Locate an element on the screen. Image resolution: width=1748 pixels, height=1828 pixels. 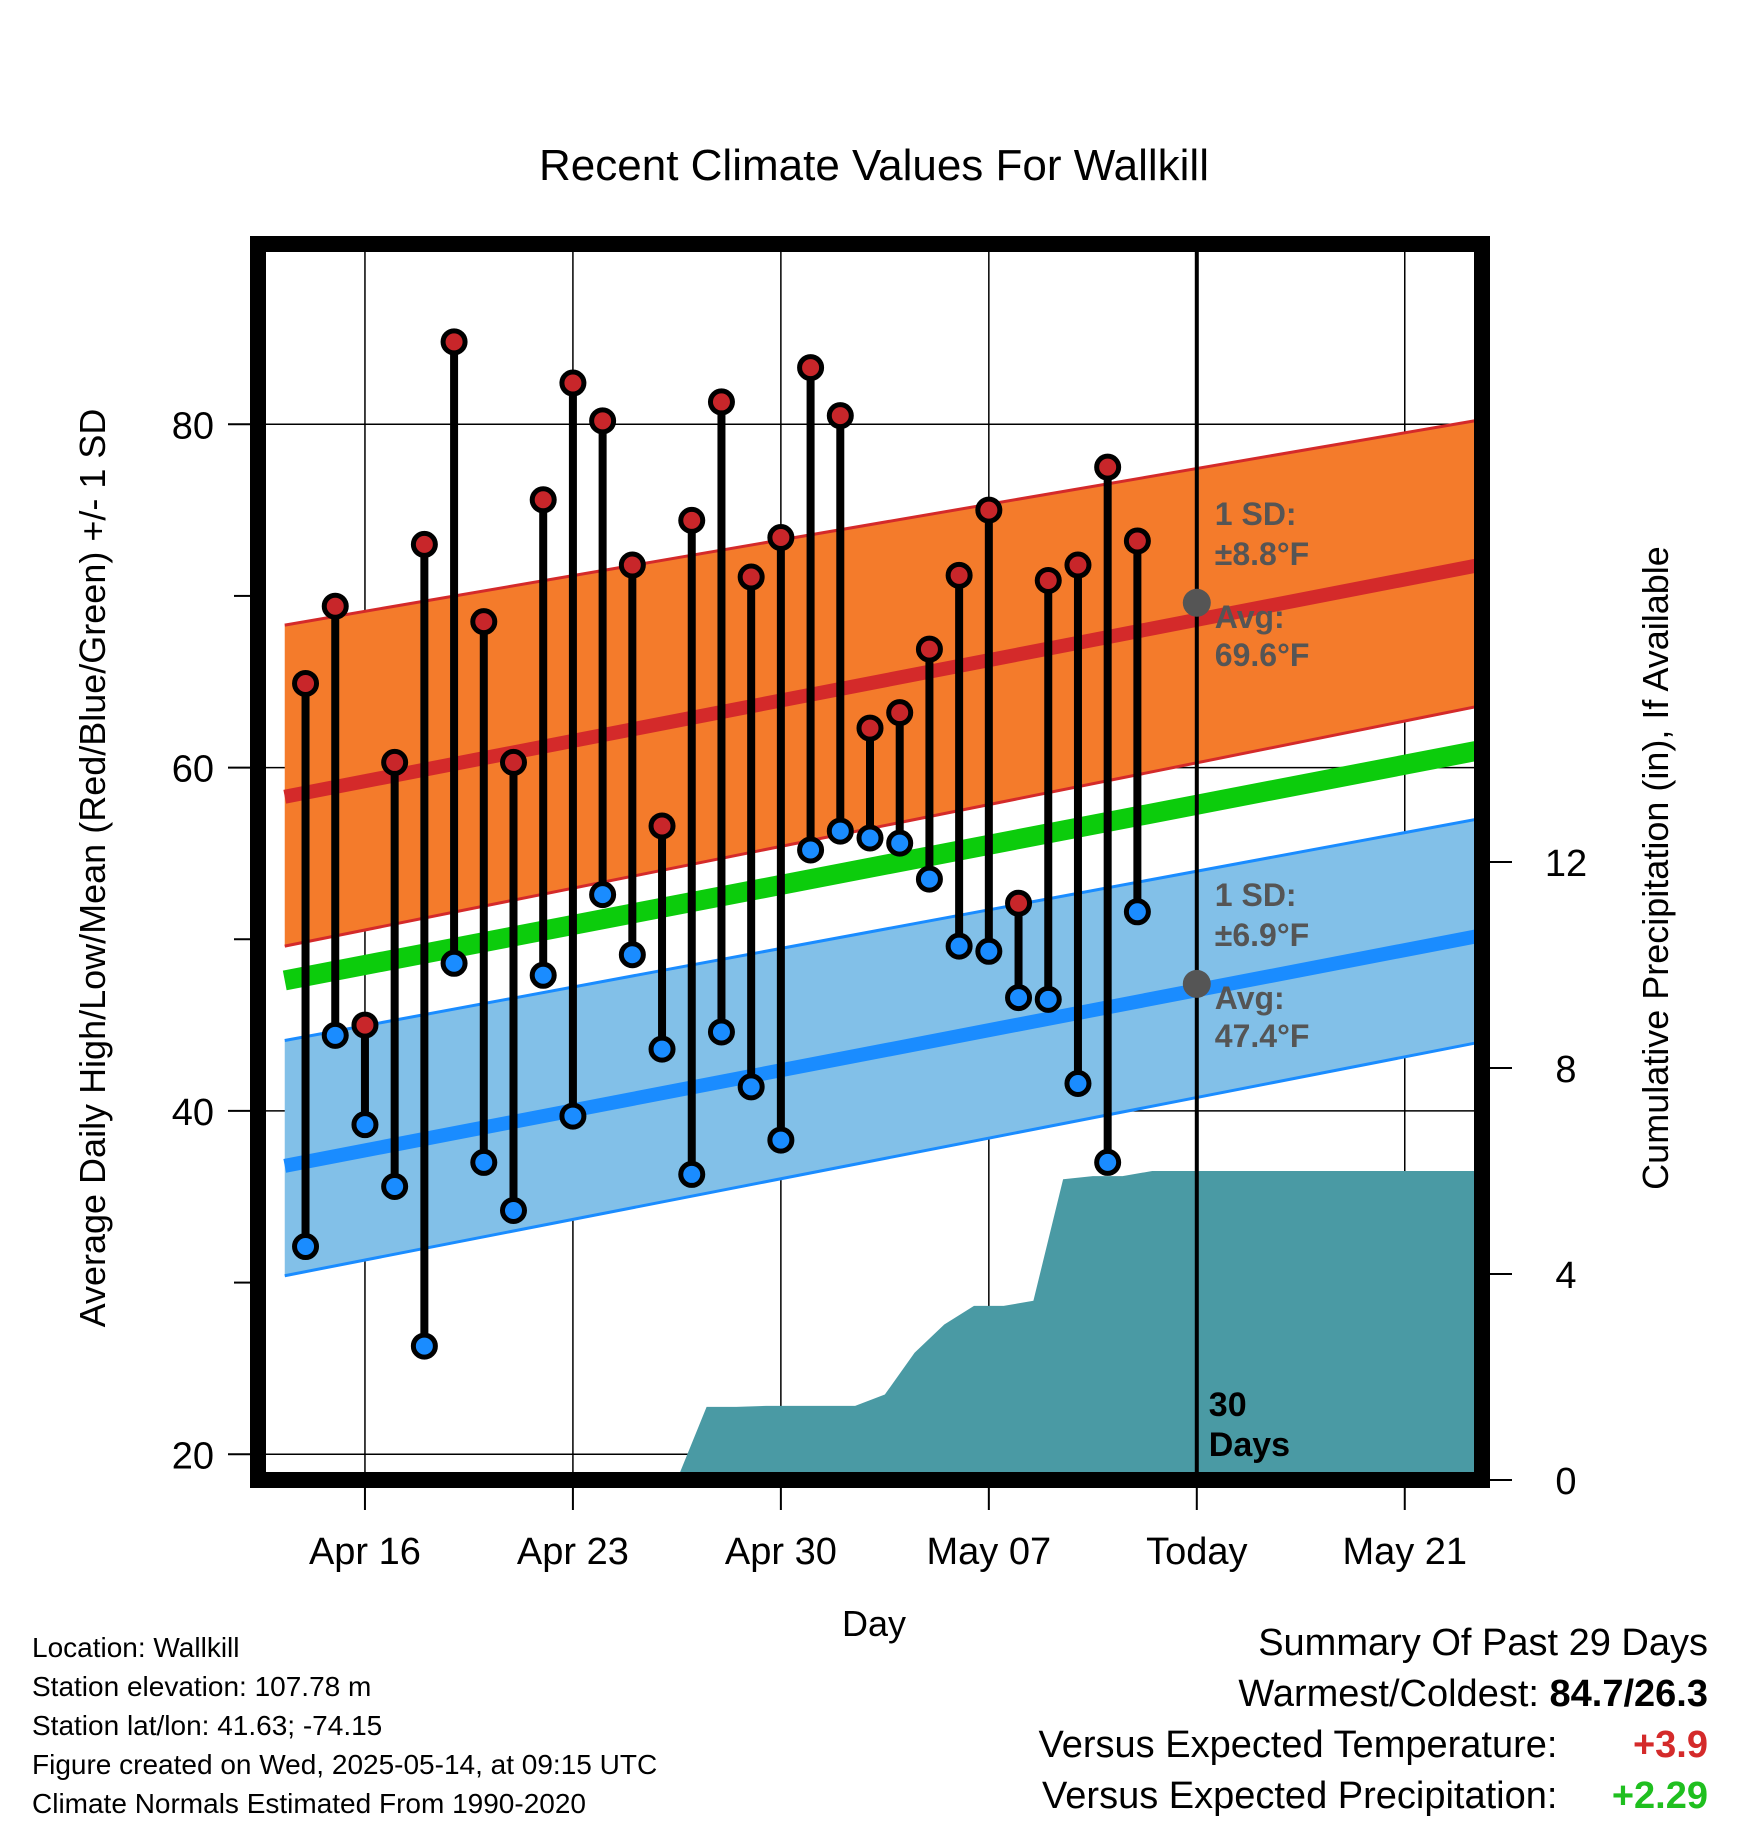
precip-row: Versus Expected Precipitation: +2.29 is located at coordinates (1373, 1796).